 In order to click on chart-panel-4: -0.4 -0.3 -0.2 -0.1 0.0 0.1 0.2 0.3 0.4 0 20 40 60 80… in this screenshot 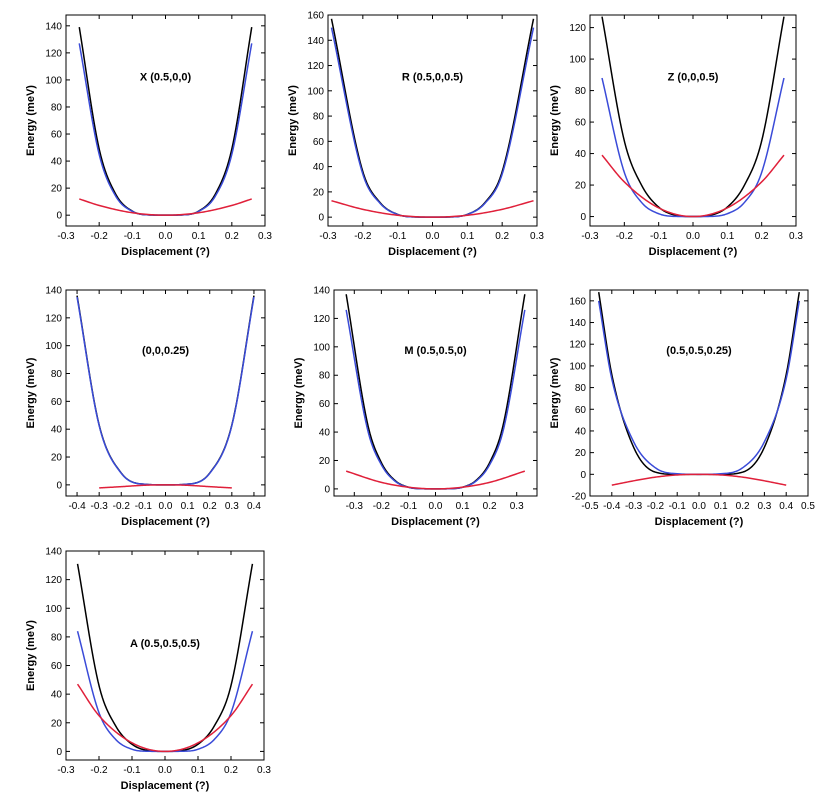, I will do `click(145, 407)`.